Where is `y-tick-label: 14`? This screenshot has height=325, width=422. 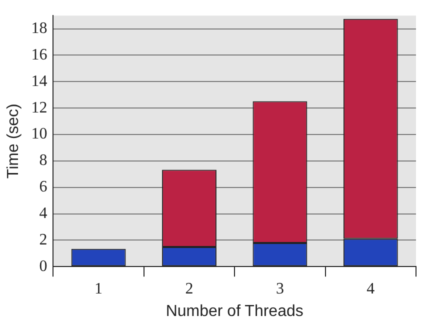 y-tick-label: 14 is located at coordinates (39, 81).